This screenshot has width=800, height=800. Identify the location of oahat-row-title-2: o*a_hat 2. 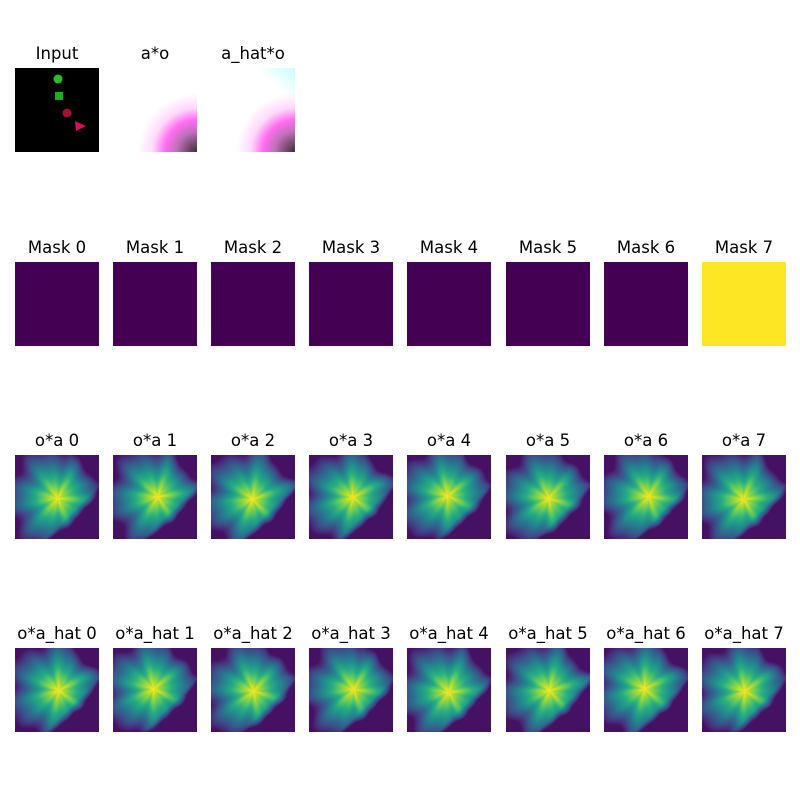
(253, 634).